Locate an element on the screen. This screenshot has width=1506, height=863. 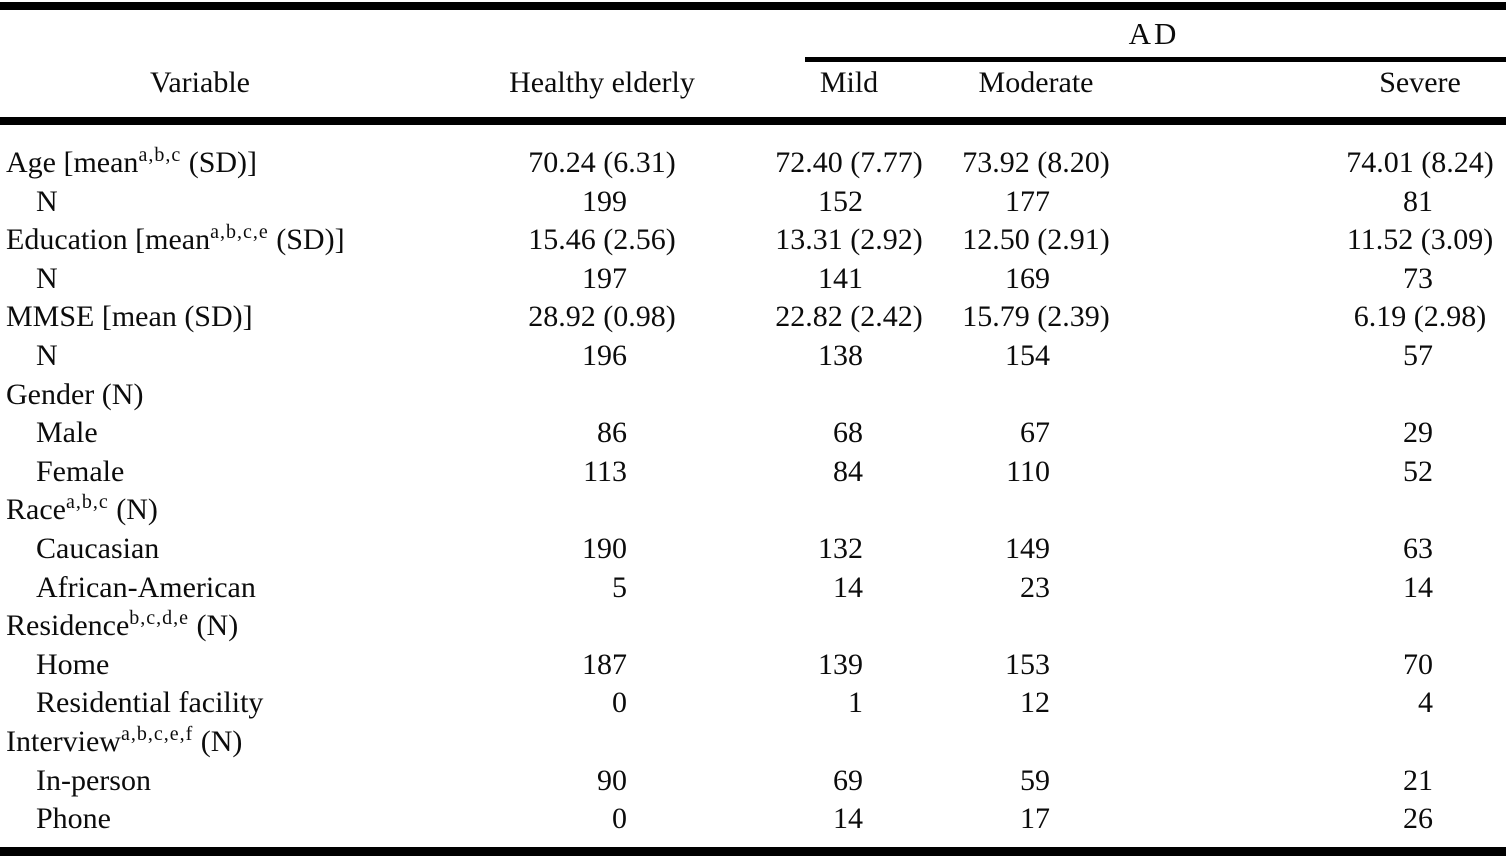
row-label: In-person is located at coordinates (93, 780).